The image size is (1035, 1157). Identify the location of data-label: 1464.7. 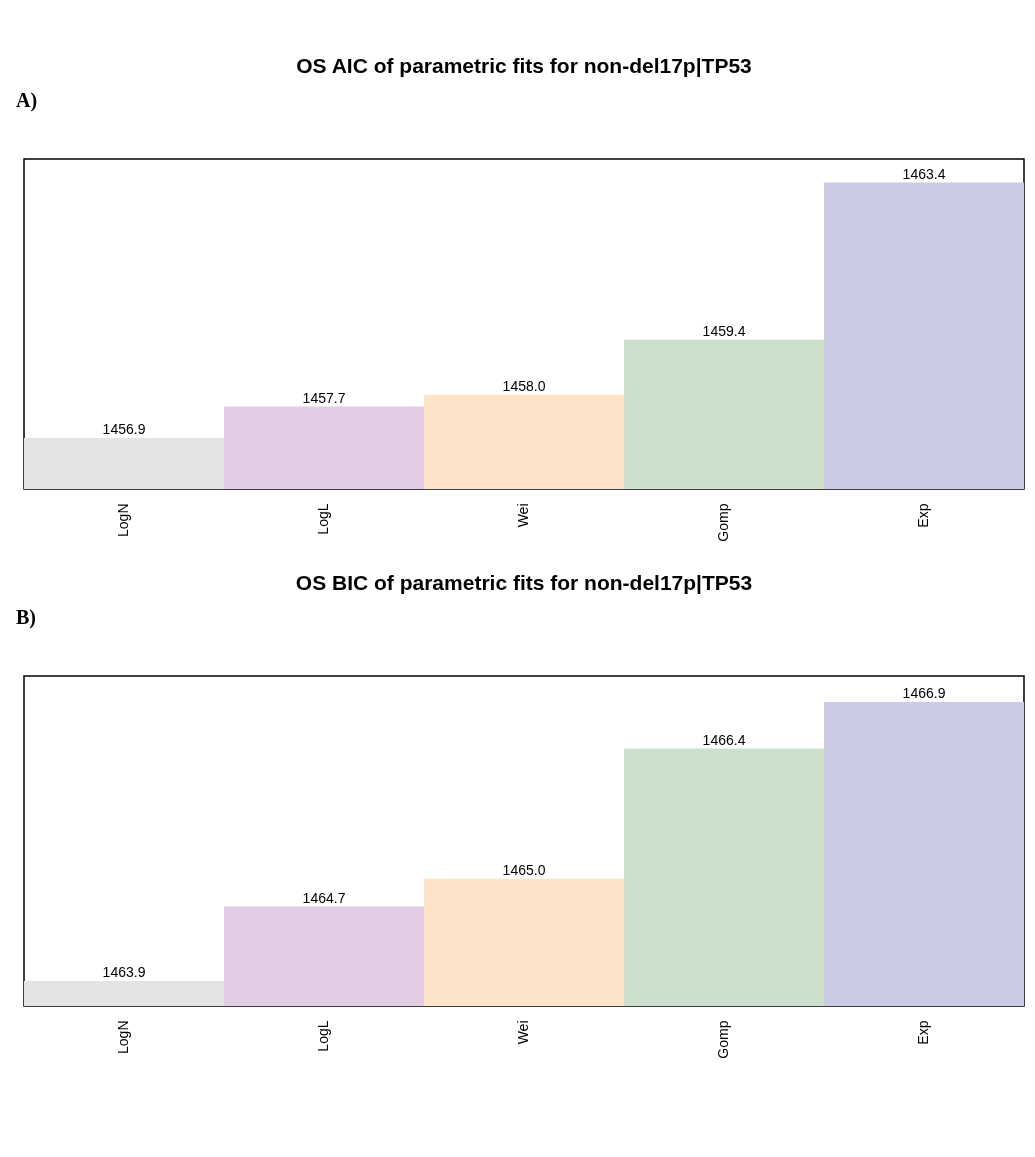
(324, 897).